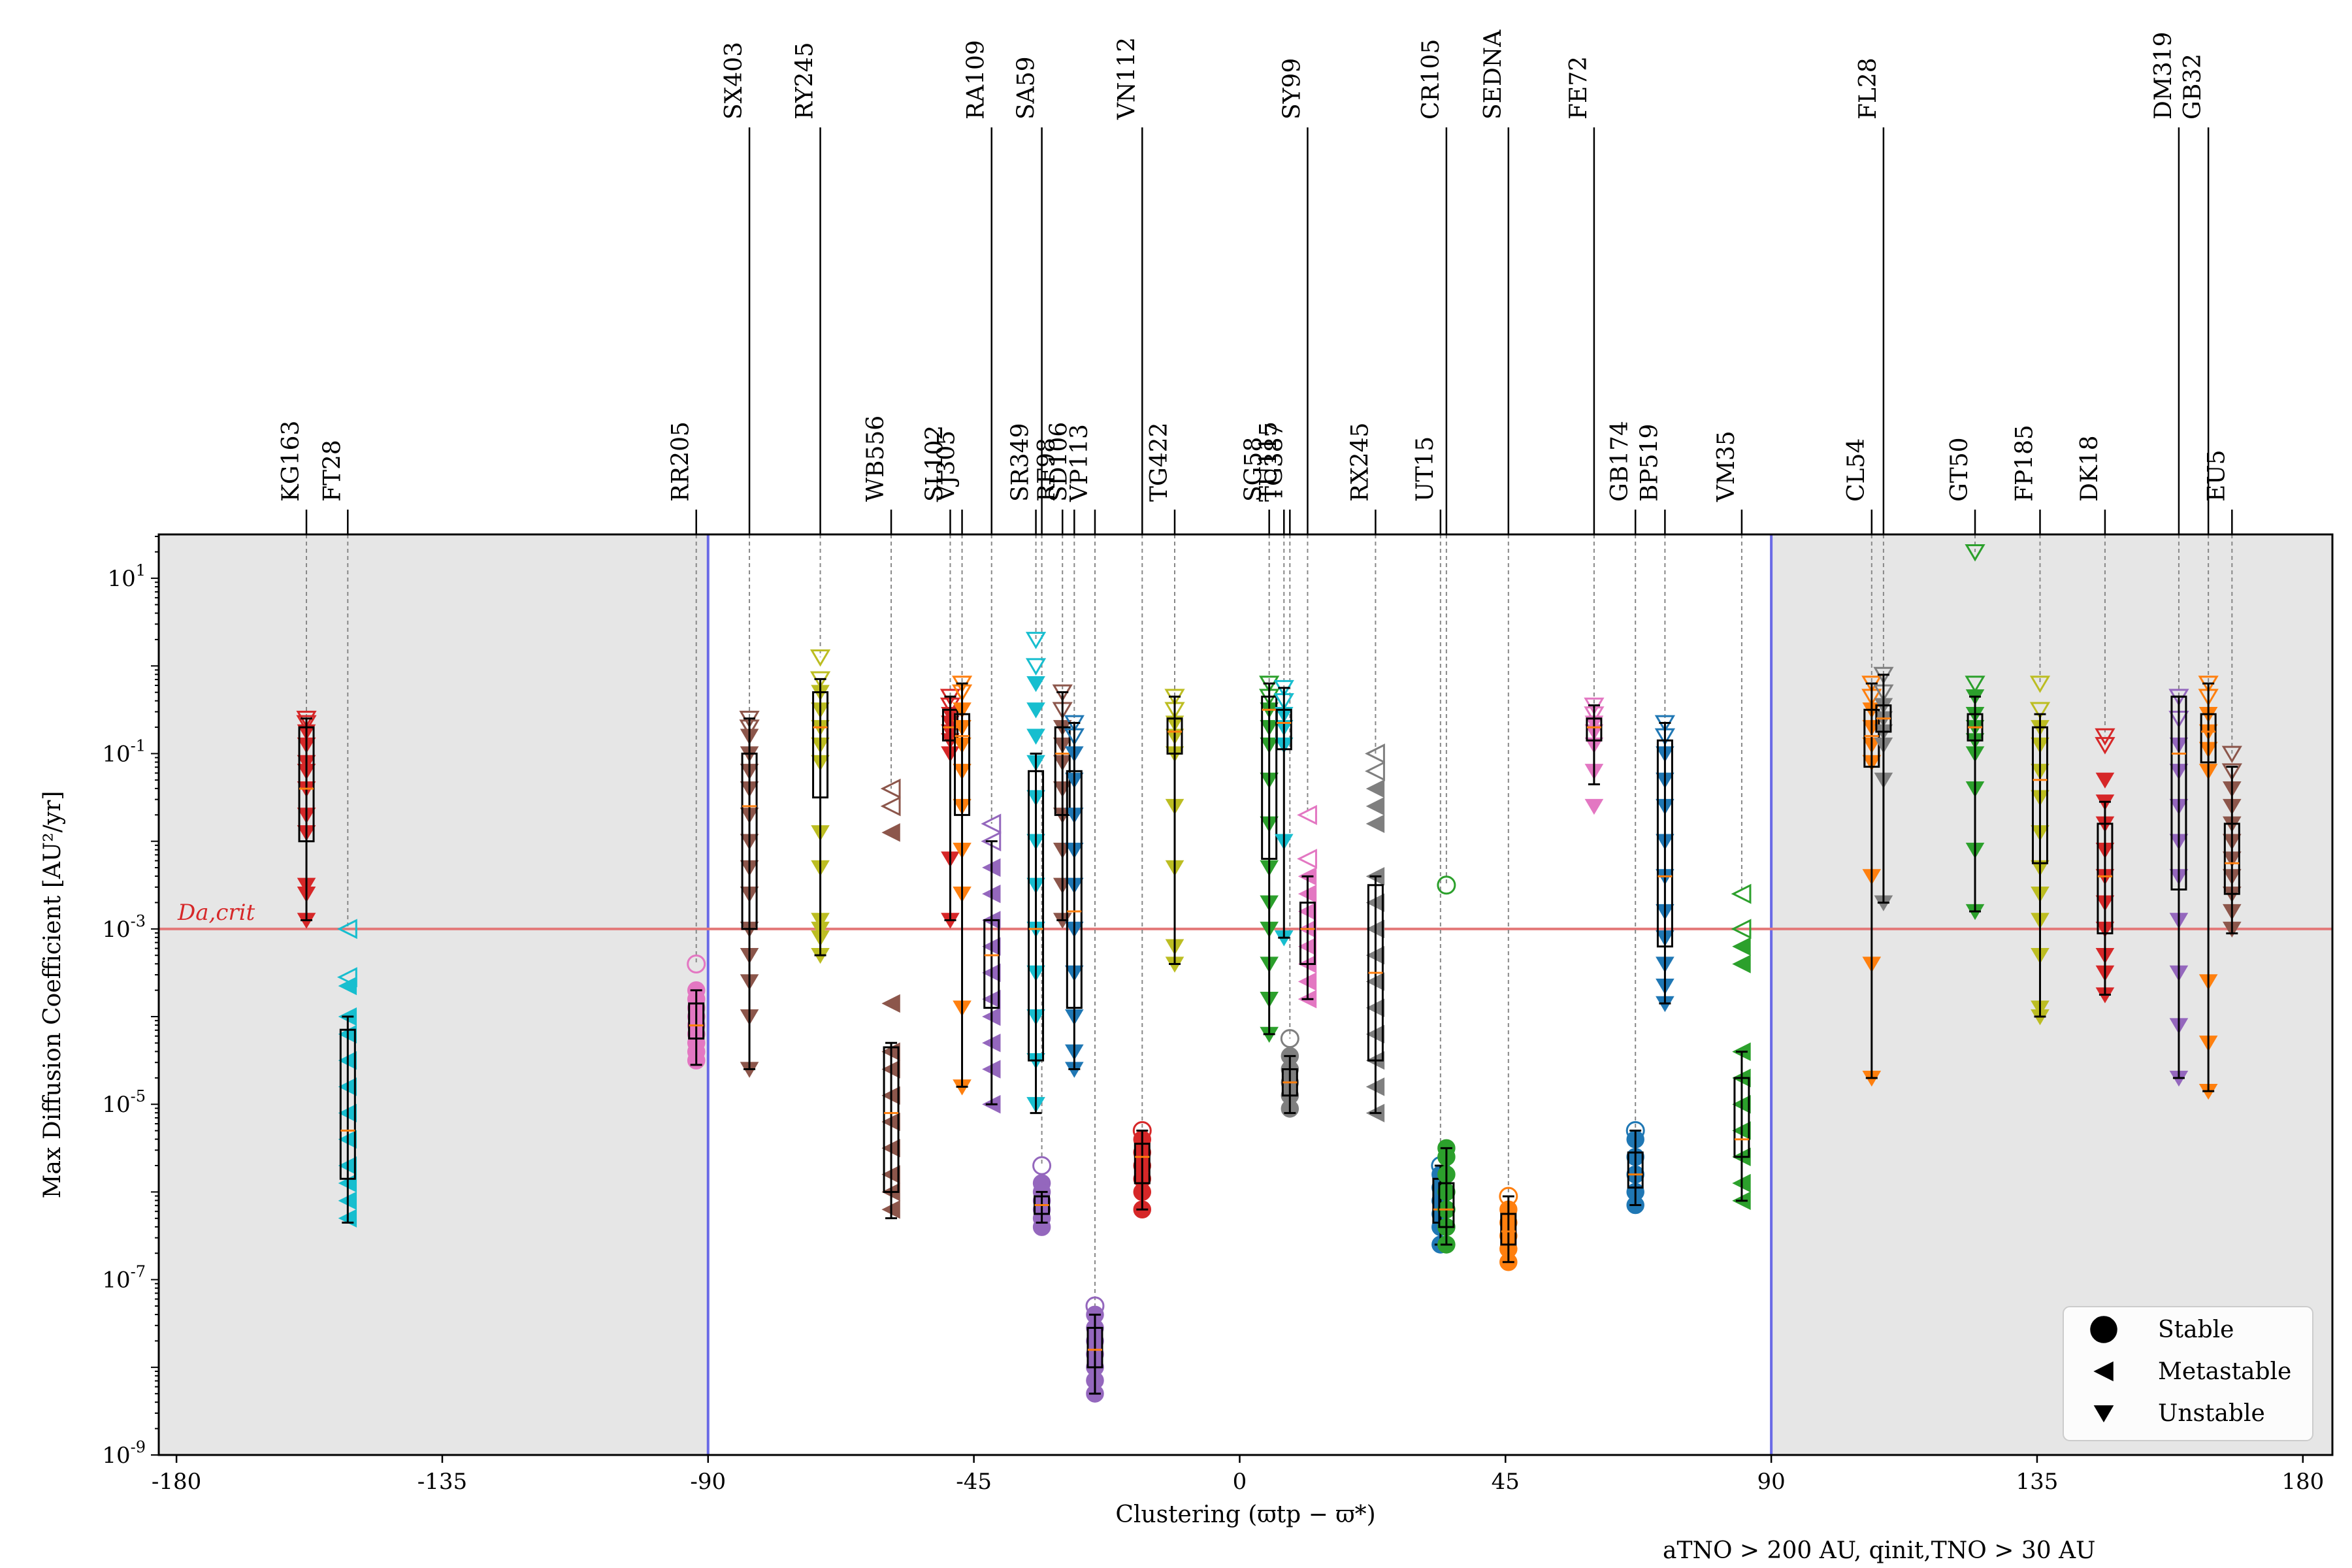  What do you see at coordinates (1856, 470) in the screenshot?
I see `object-label: CL54` at bounding box center [1856, 470].